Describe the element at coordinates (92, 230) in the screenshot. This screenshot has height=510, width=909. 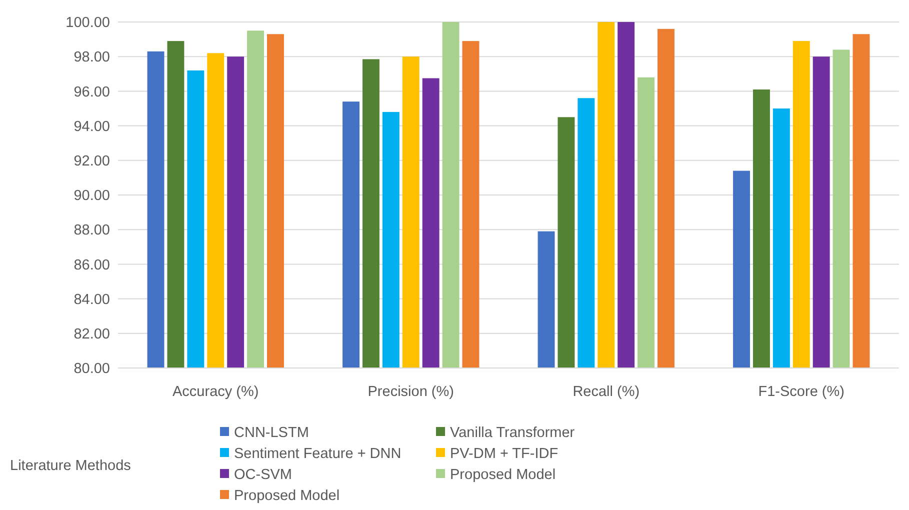
I see `y-tick-label: 88.00` at that location.